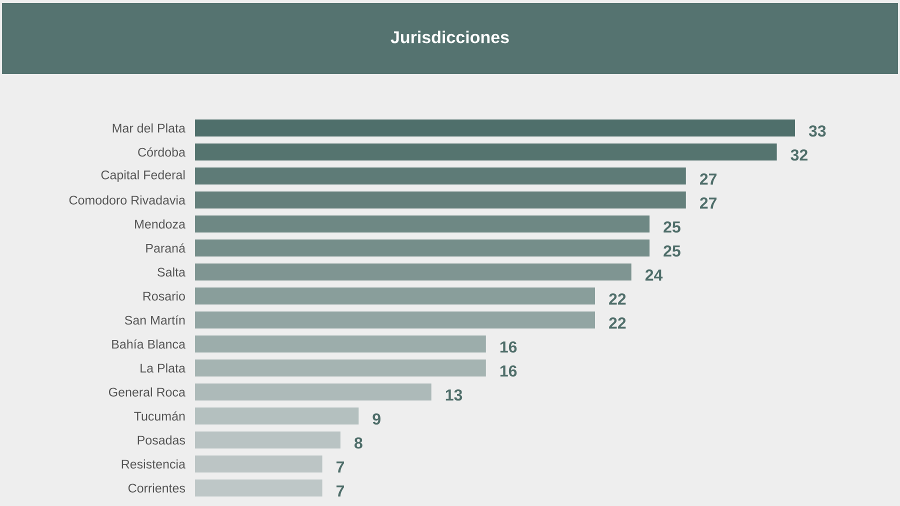  Describe the element at coordinates (358, 443) in the screenshot. I see `data-label: 8` at that location.